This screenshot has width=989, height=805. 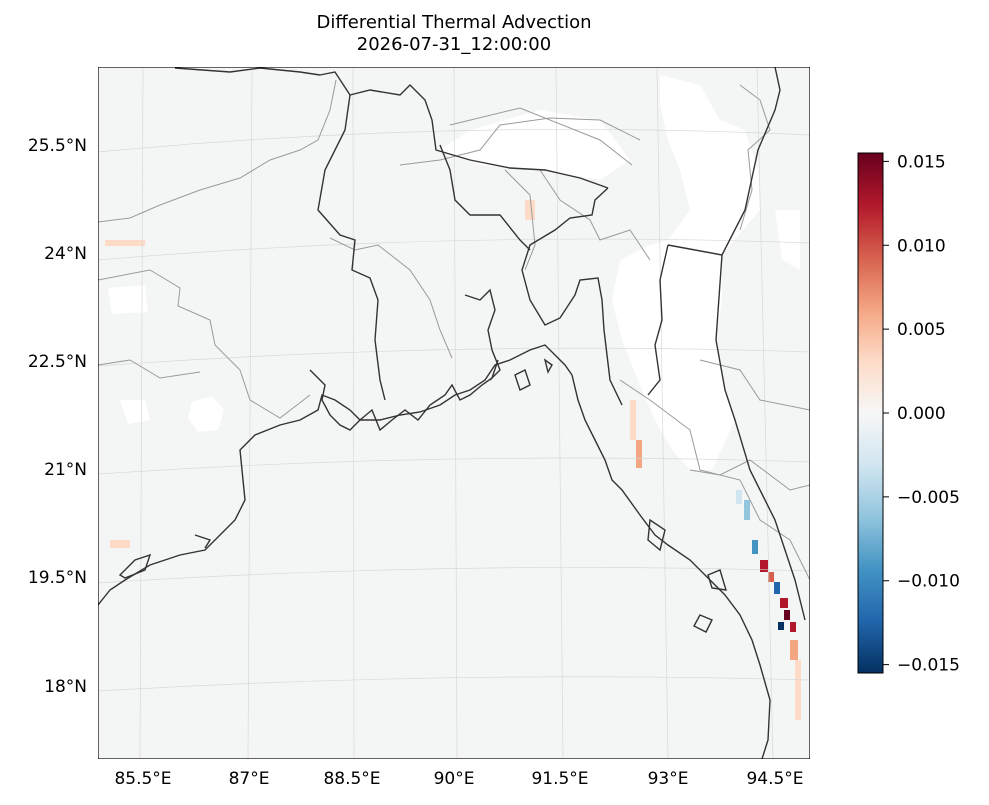 I want to click on lat-tick-label: 22.5°N, so click(x=57, y=362).